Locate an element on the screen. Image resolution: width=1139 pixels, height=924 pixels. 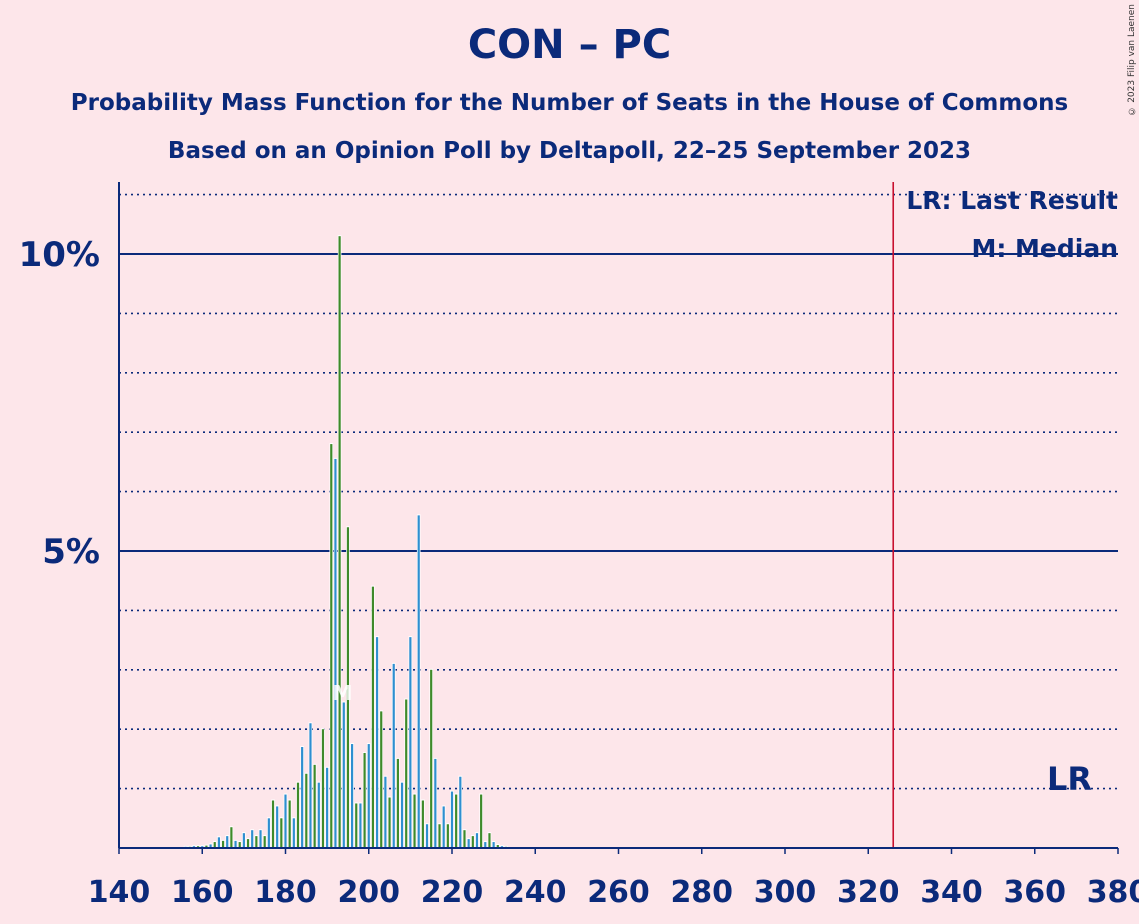
legend: LR: Last Result M: Median is located at coordinates (1012, 224).